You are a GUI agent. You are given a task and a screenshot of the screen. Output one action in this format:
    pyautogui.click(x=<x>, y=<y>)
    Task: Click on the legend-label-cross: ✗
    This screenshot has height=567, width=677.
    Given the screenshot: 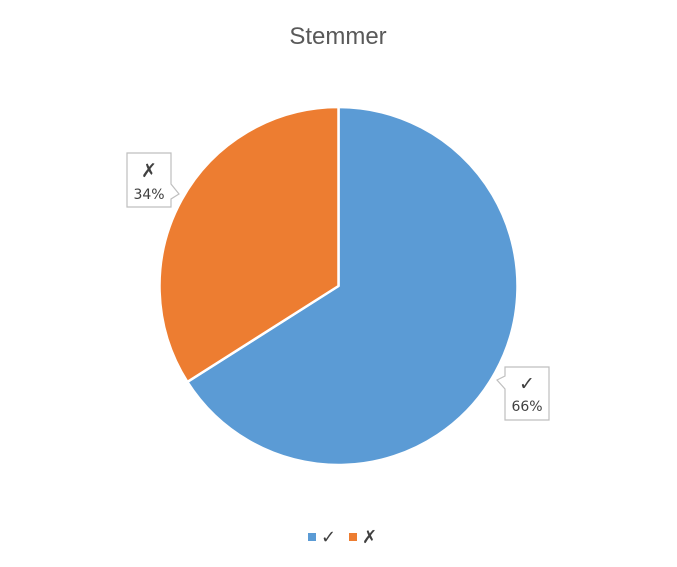 What is the action you would take?
    pyautogui.click(x=369, y=537)
    